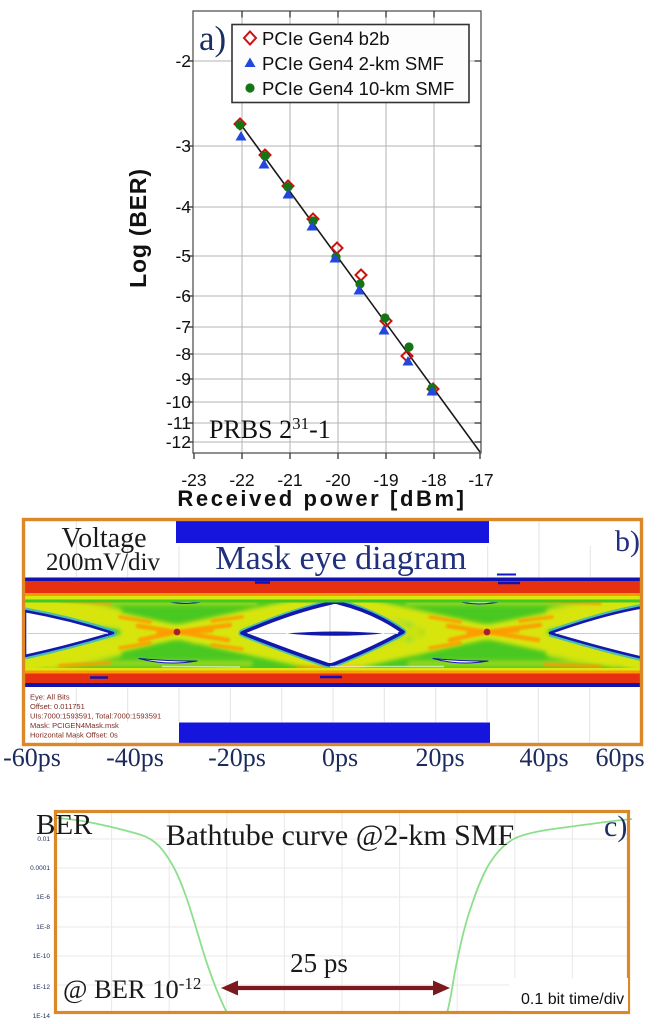 Image resolution: width=665 pixels, height=1024 pixels. What do you see at coordinates (179, 423) in the screenshot?
I see `svg-text: -11` at bounding box center [179, 423].